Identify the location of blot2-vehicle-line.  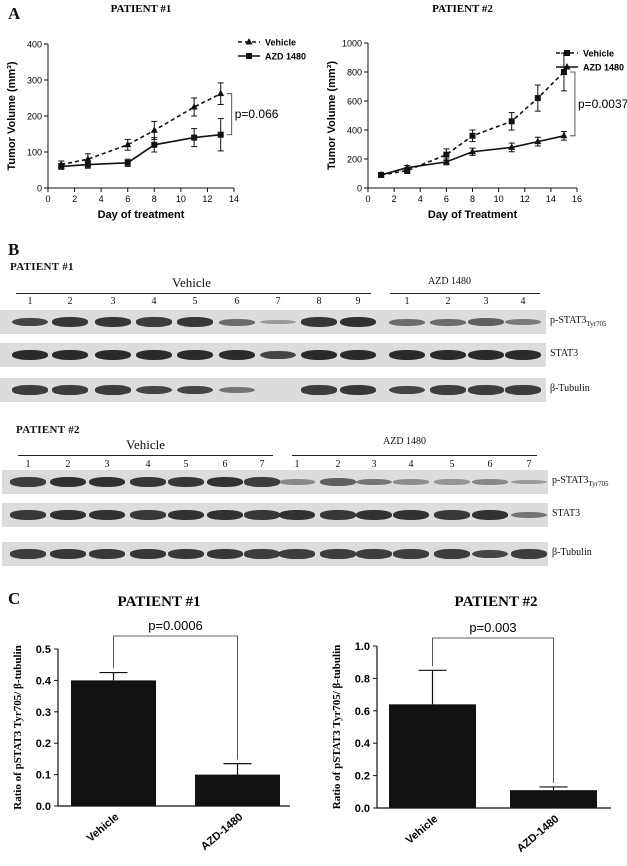
(145, 455).